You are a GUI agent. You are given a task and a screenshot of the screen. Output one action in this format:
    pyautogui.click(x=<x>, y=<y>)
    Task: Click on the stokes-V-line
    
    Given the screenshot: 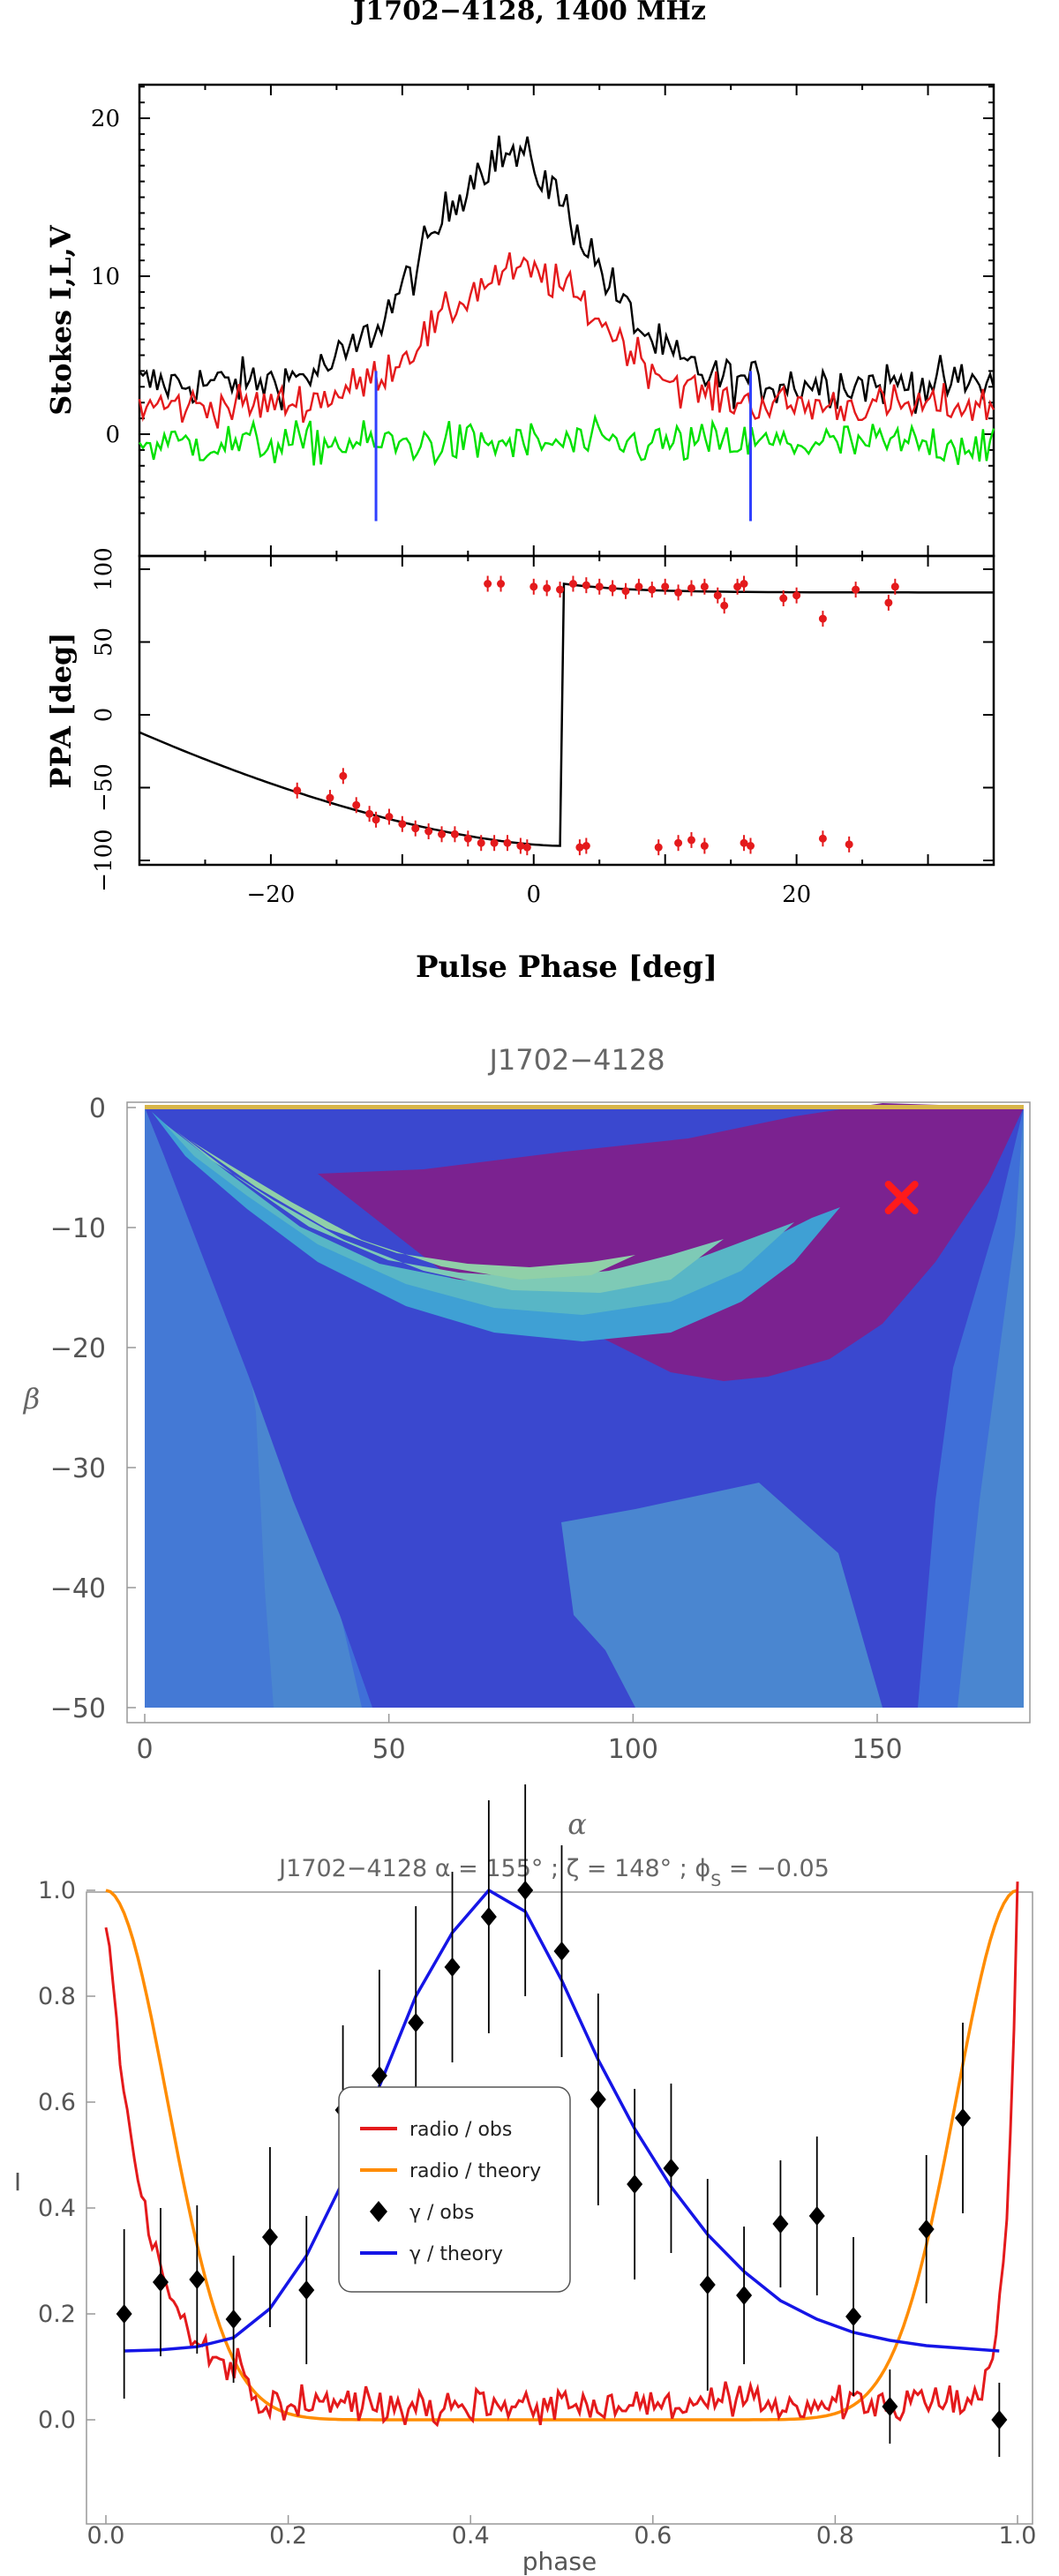 What is the action you would take?
    pyautogui.click(x=566, y=440)
    